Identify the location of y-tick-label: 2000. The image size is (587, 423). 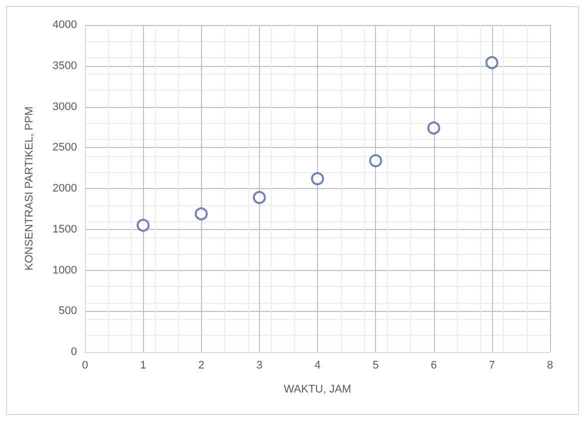
(64, 188).